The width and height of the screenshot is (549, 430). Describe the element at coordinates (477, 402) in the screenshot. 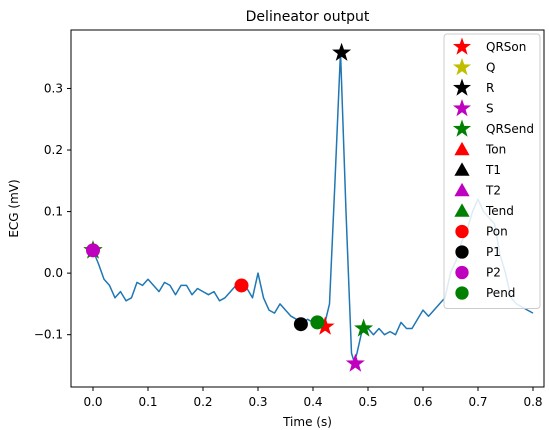

I see `x-tick-label: 0.7` at that location.